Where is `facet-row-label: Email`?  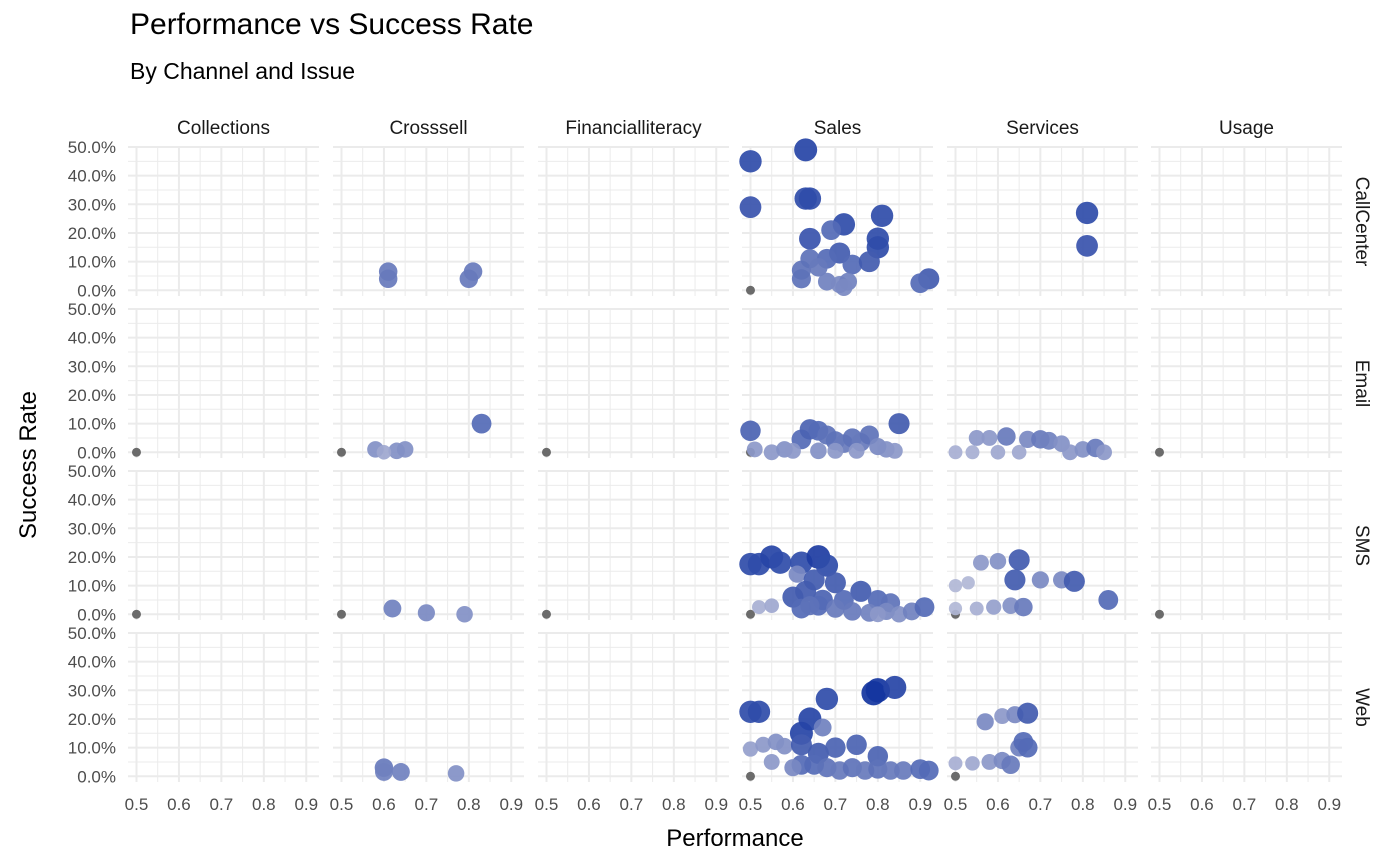
facet-row-label: Email is located at coordinates (1361, 384).